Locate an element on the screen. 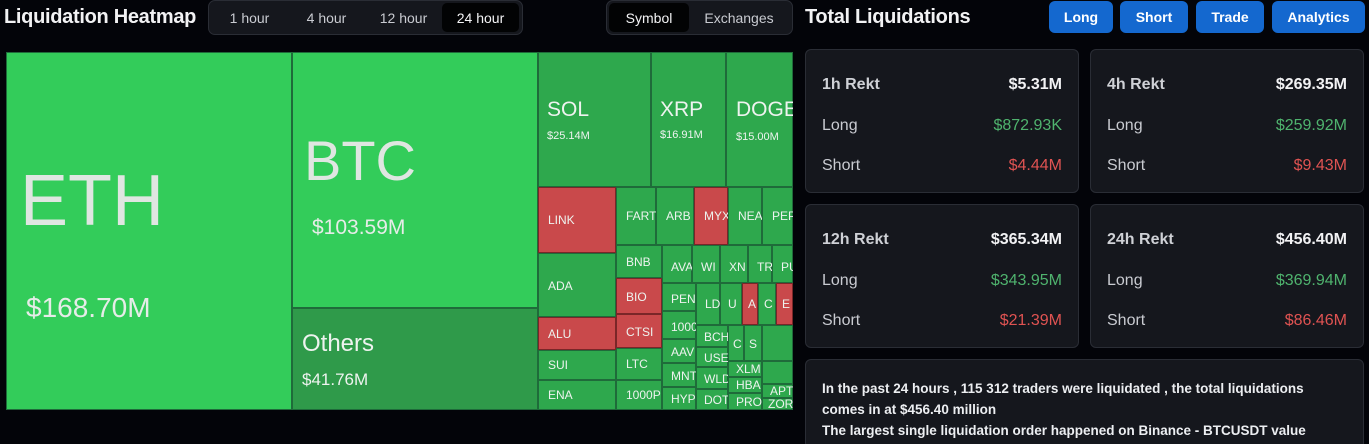 This screenshot has height=444, width=1369. tile-value: $16.91M is located at coordinates (681, 135).